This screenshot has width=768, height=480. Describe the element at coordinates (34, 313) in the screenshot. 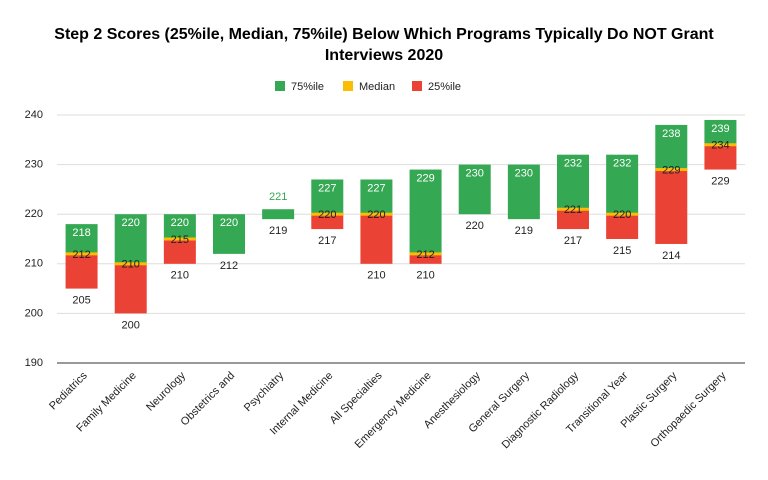

I see `y-tick-label: 200` at that location.